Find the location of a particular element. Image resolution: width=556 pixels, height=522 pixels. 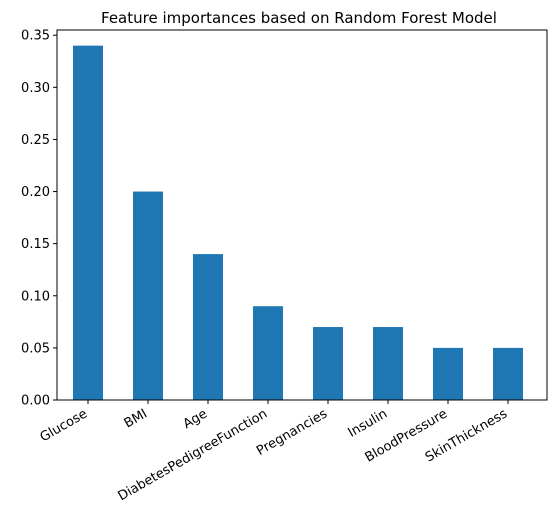

bar-glucose is located at coordinates (88, 223).